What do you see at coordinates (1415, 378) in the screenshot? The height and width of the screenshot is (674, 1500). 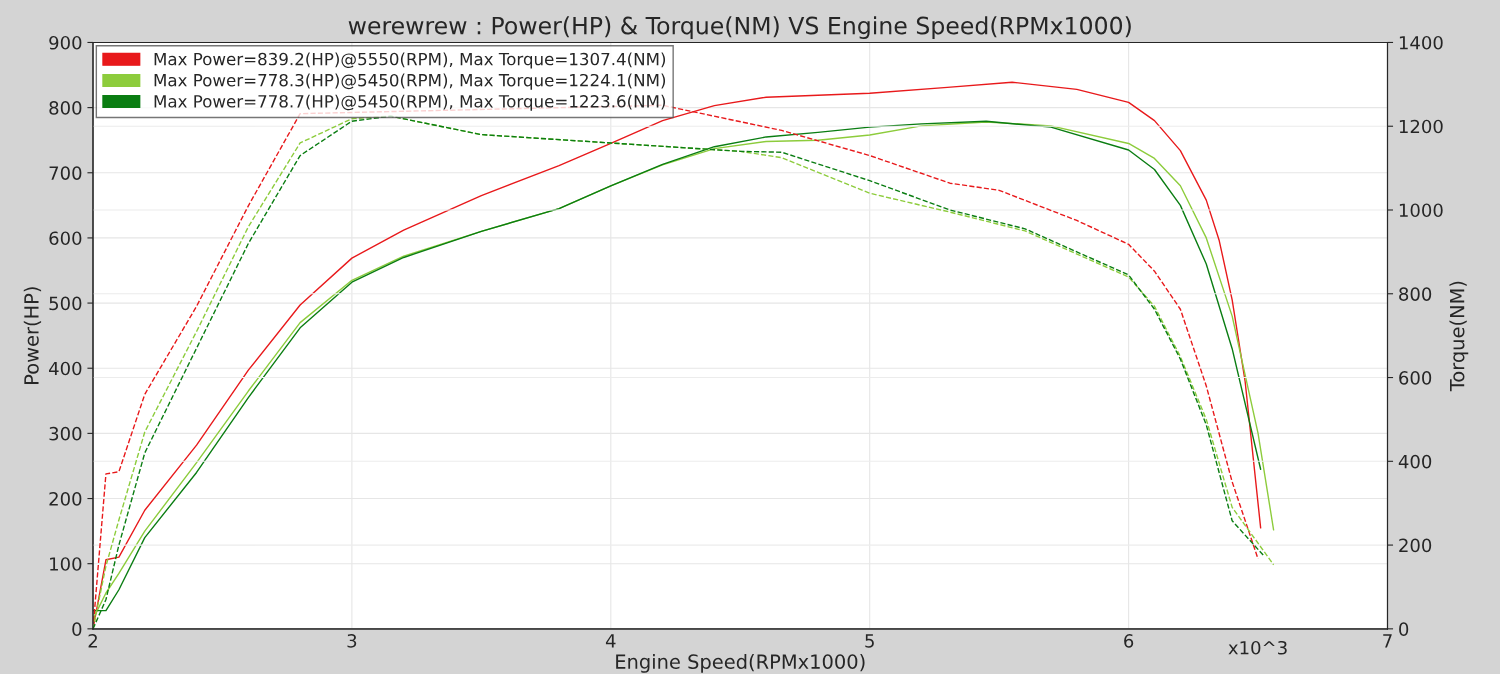 I see `y2-tick-label: 600` at bounding box center [1415, 378].